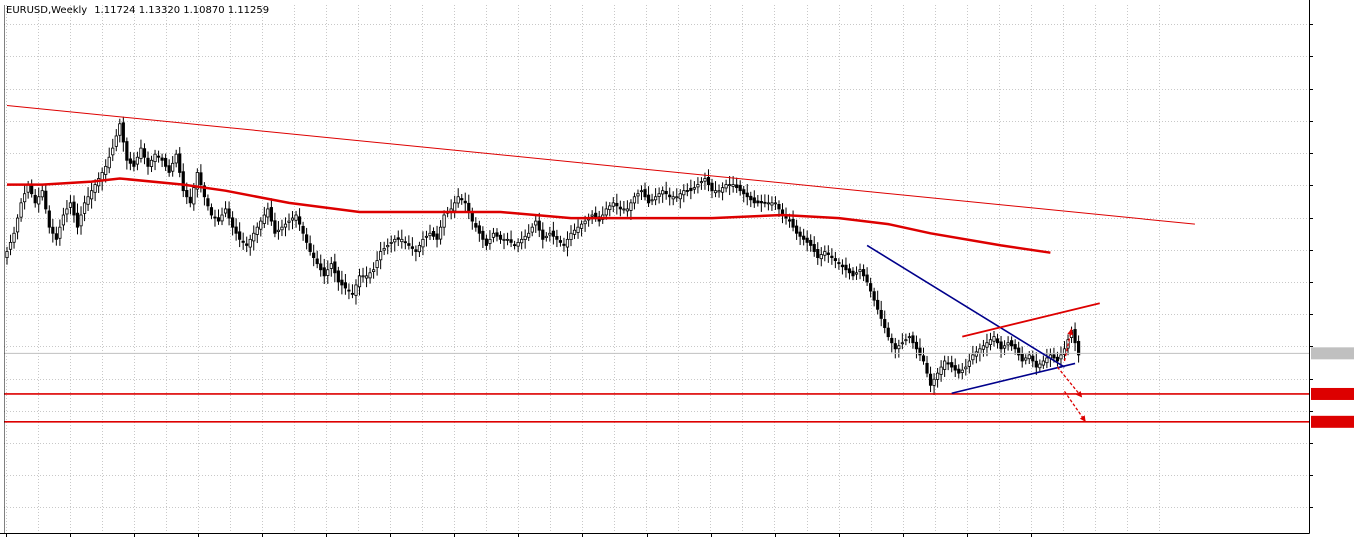 This screenshot has width=1362, height=556. What do you see at coordinates (519, 535) in the screenshot?
I see `time-axis` at bounding box center [519, 535].